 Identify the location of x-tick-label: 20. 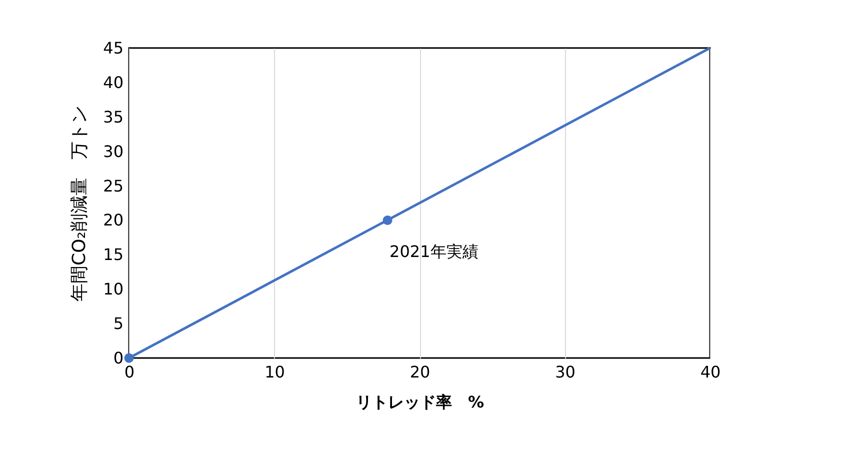
(420, 372).